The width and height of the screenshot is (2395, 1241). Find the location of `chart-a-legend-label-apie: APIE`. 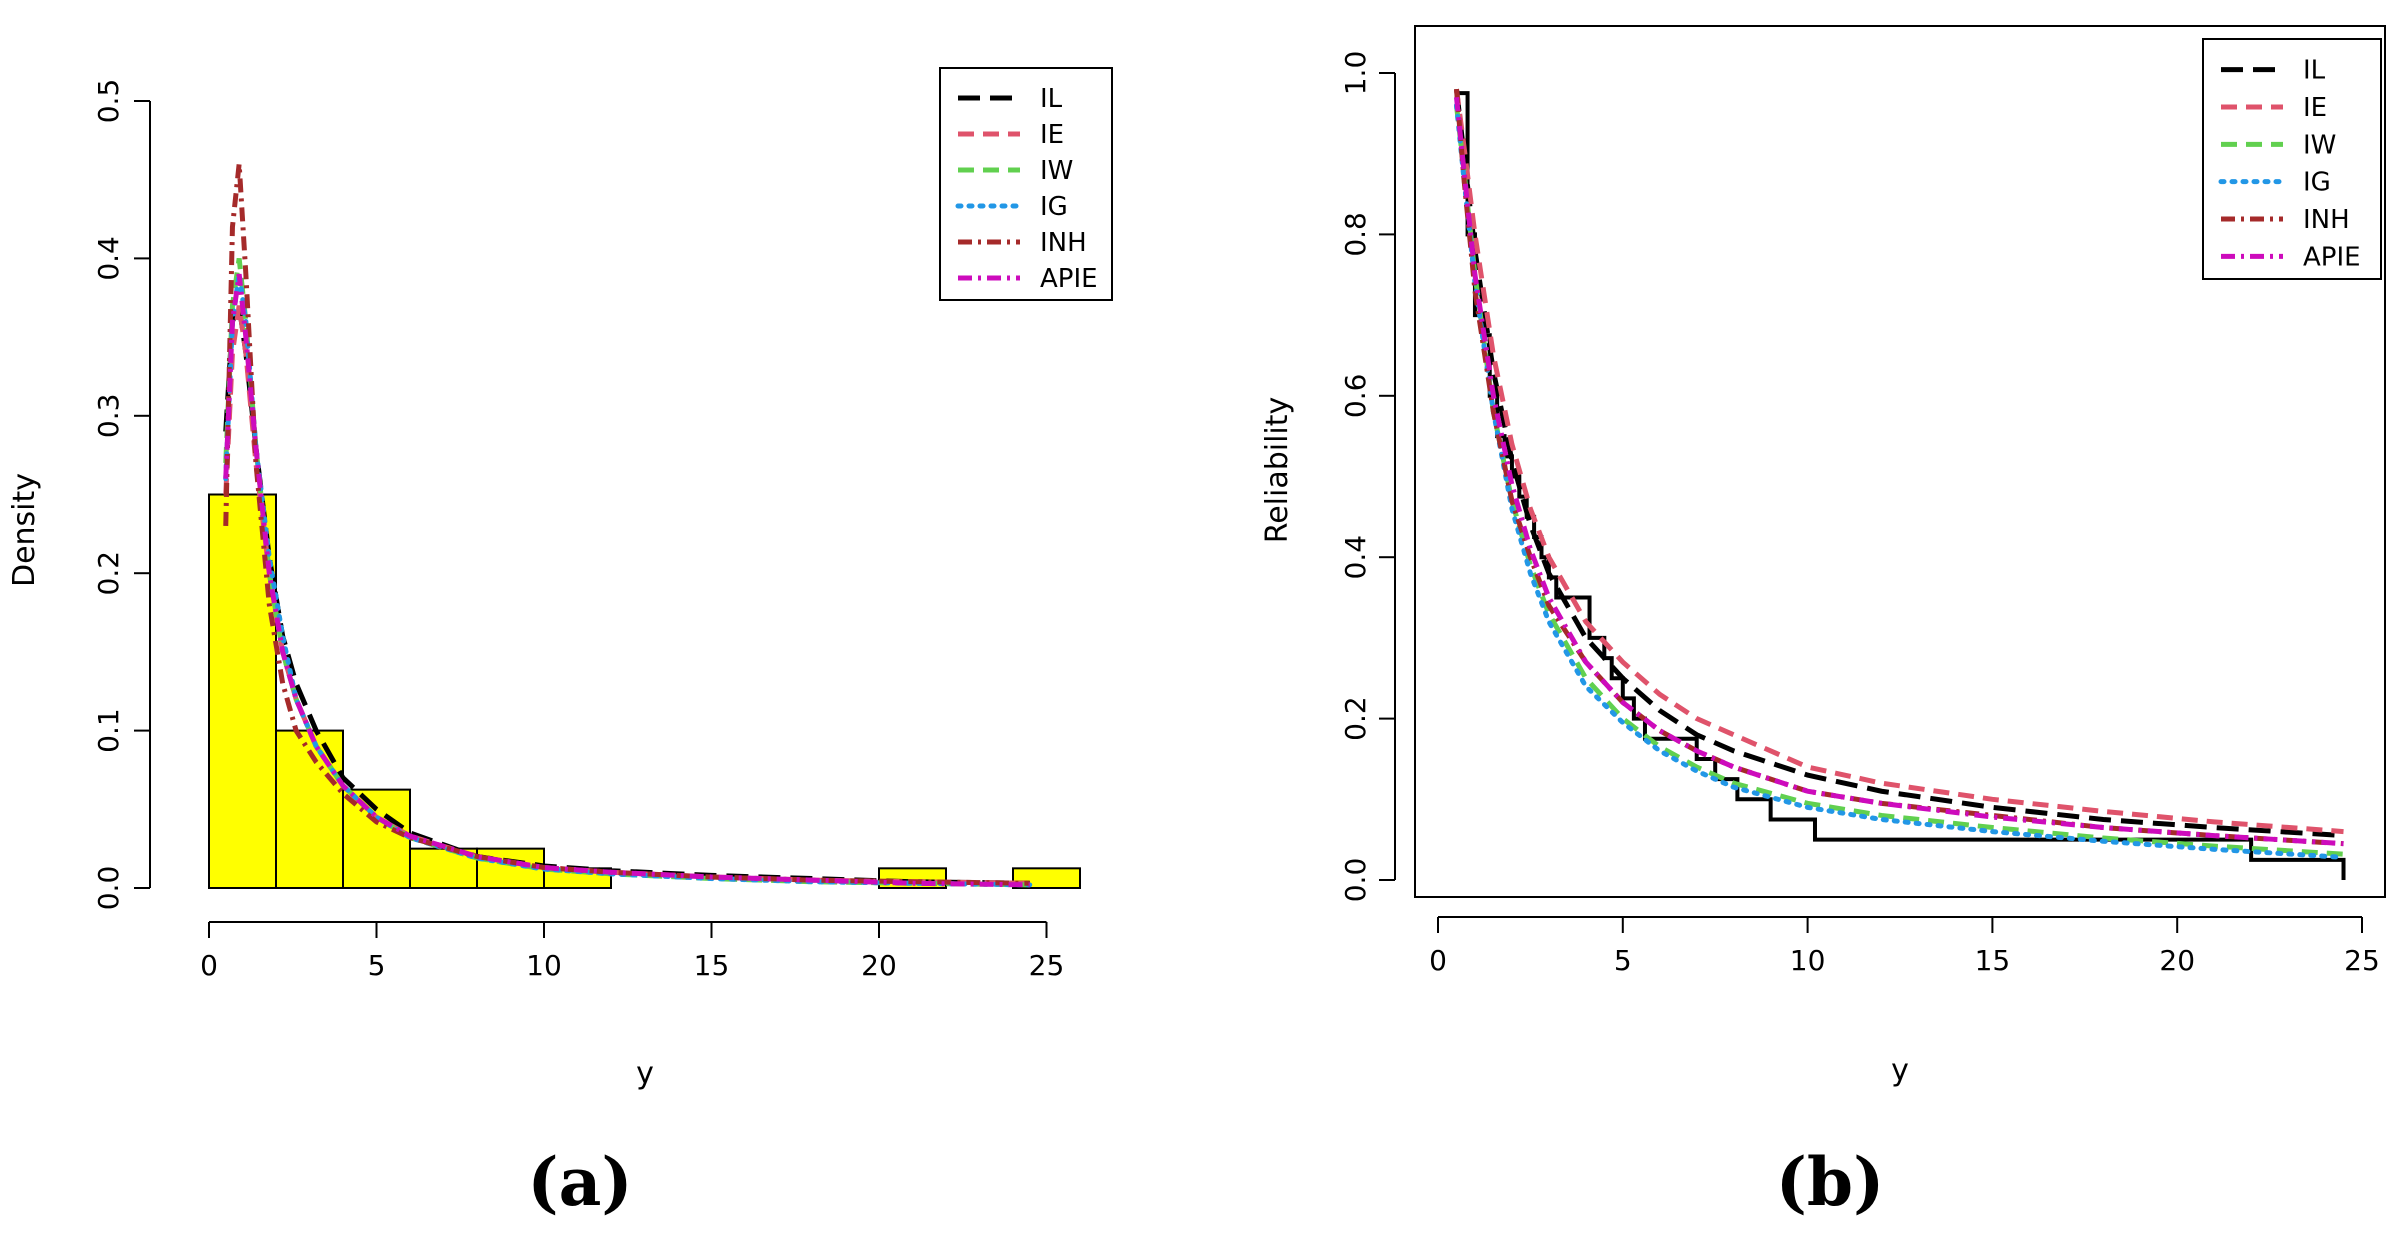

chart-a-legend-label-apie: APIE is located at coordinates (1069, 279).